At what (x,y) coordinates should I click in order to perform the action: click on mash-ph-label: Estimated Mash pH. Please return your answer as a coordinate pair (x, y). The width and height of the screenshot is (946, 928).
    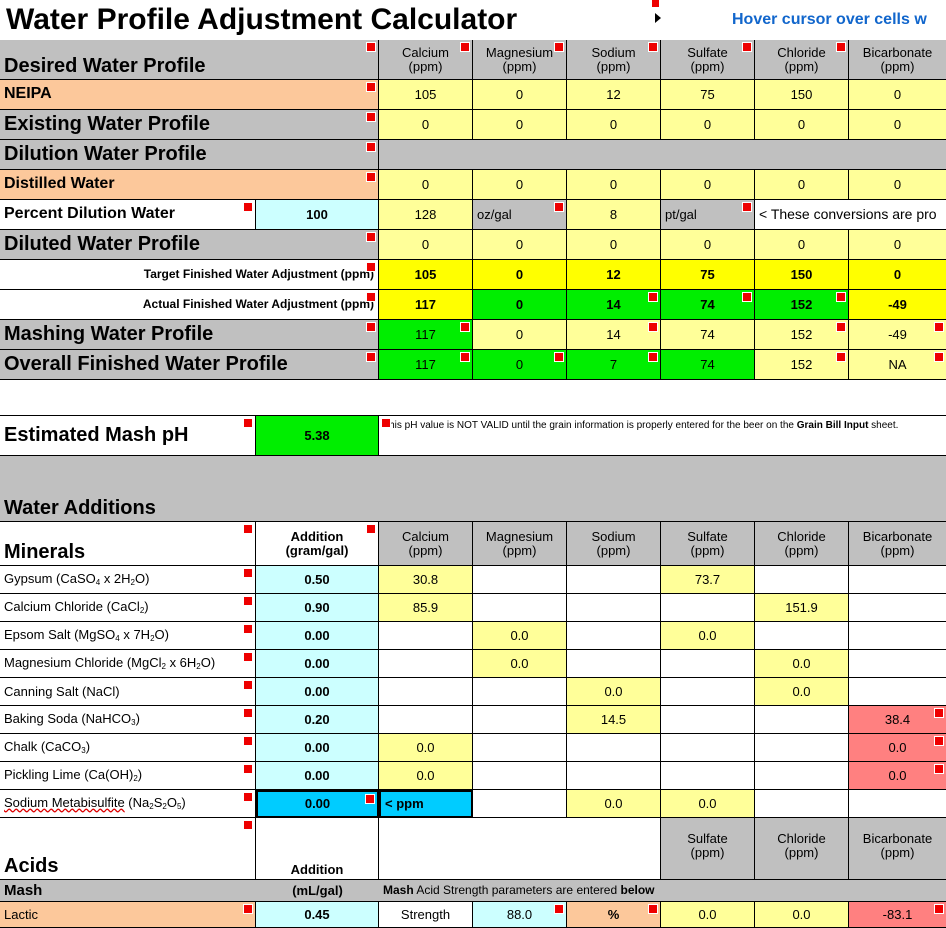
    Looking at the image, I should click on (128, 436).